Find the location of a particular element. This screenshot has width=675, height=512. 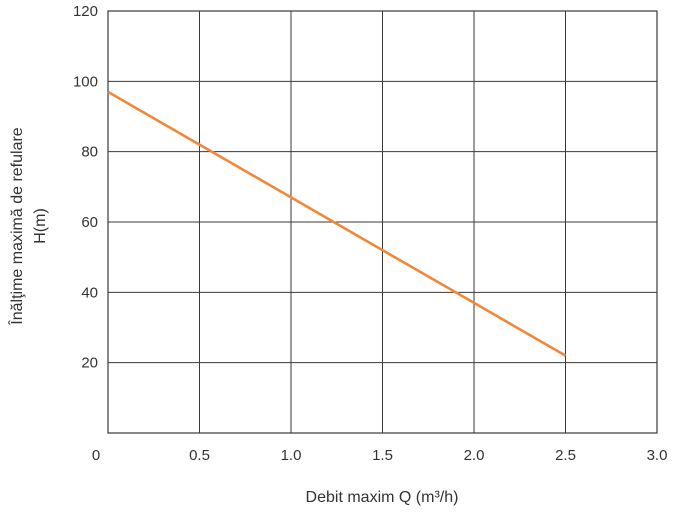

x-tick-label: 0.5 is located at coordinates (199, 455).